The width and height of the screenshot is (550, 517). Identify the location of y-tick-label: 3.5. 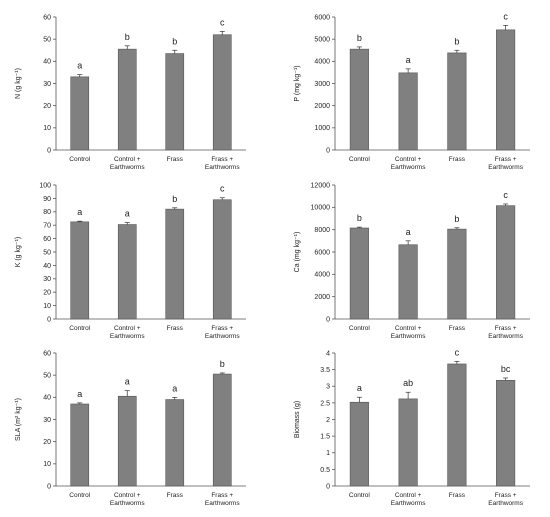
(325, 370).